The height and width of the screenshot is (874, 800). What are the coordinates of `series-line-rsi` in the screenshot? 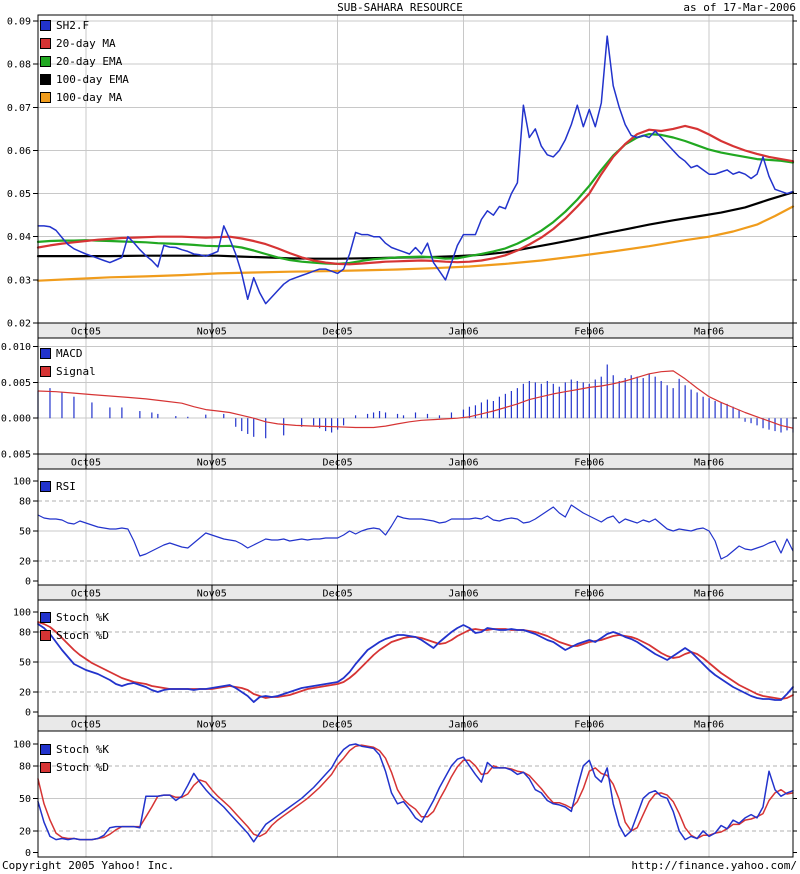 It's located at (415, 532).